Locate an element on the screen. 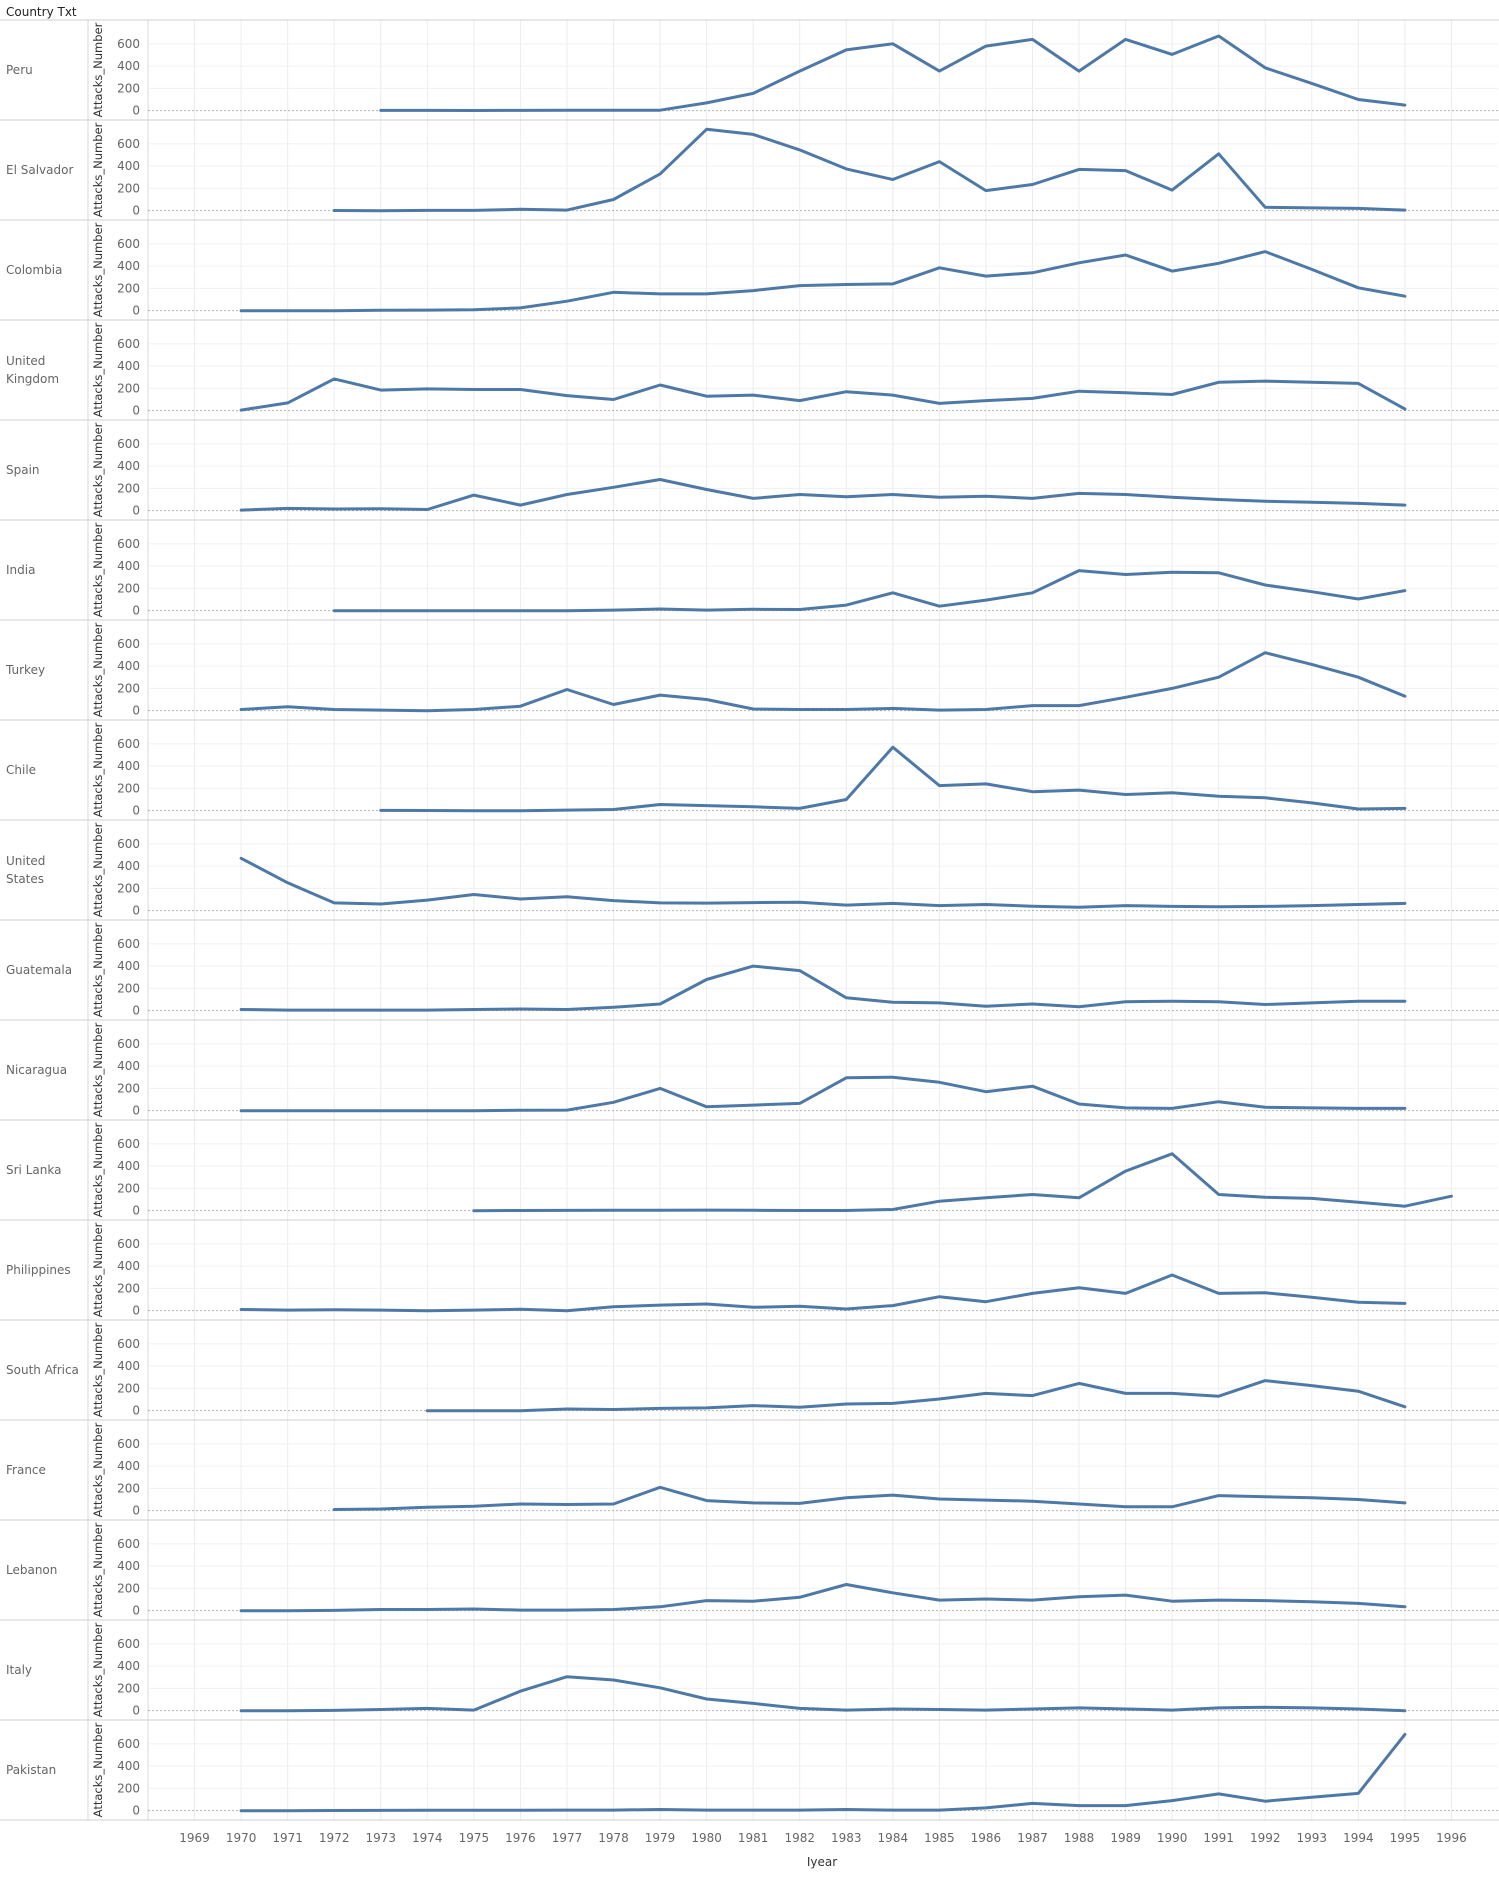  row-label: States is located at coordinates (25, 879).